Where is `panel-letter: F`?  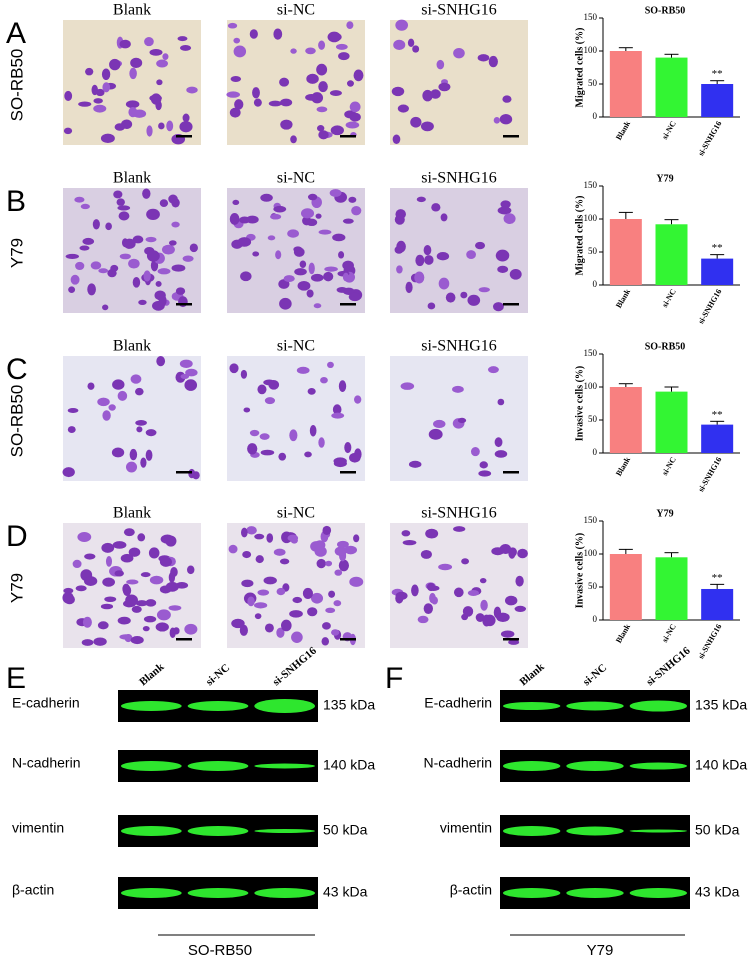 panel-letter: F is located at coordinates (394, 678).